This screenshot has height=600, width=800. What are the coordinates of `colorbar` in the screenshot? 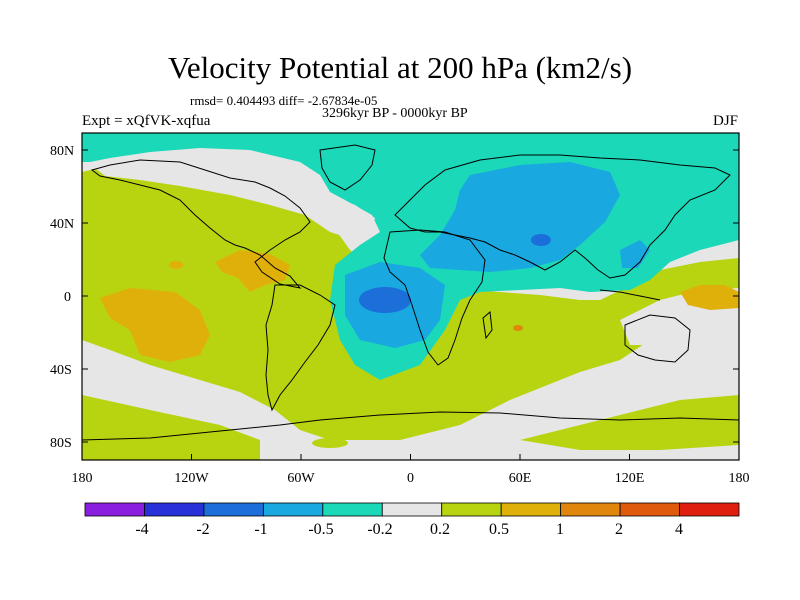 It's located at (412, 509).